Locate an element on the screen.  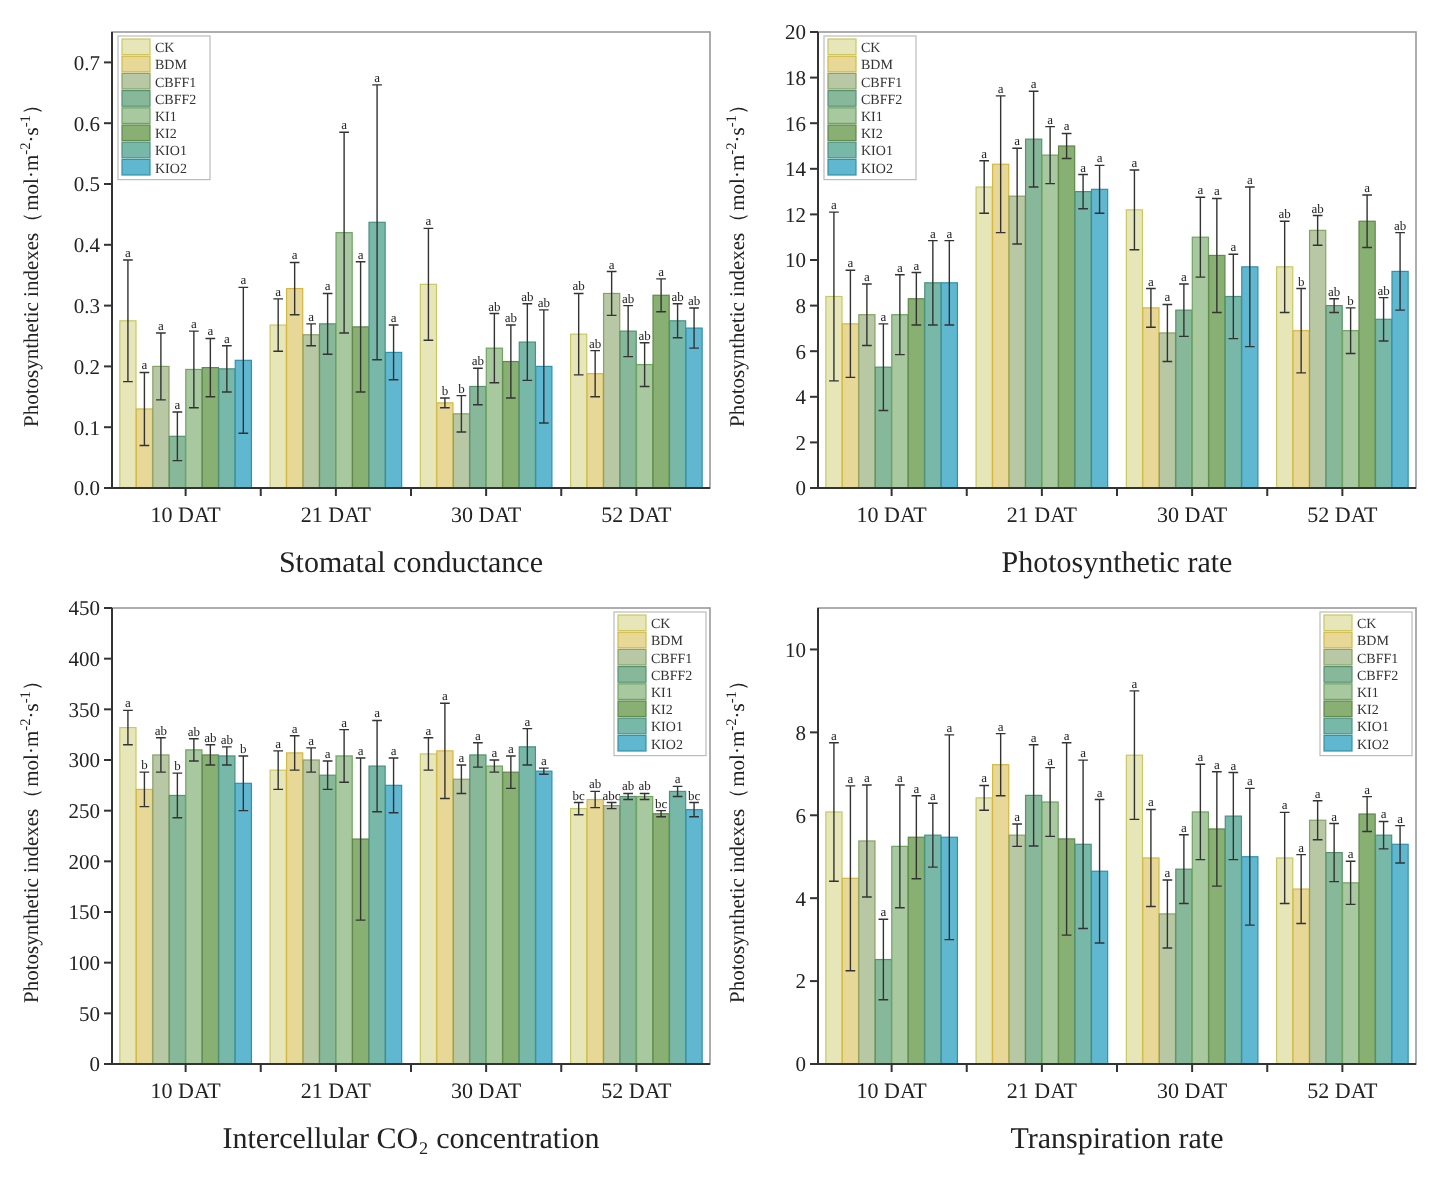
y-tick-label: 0.5 is located at coordinates (86, 186).